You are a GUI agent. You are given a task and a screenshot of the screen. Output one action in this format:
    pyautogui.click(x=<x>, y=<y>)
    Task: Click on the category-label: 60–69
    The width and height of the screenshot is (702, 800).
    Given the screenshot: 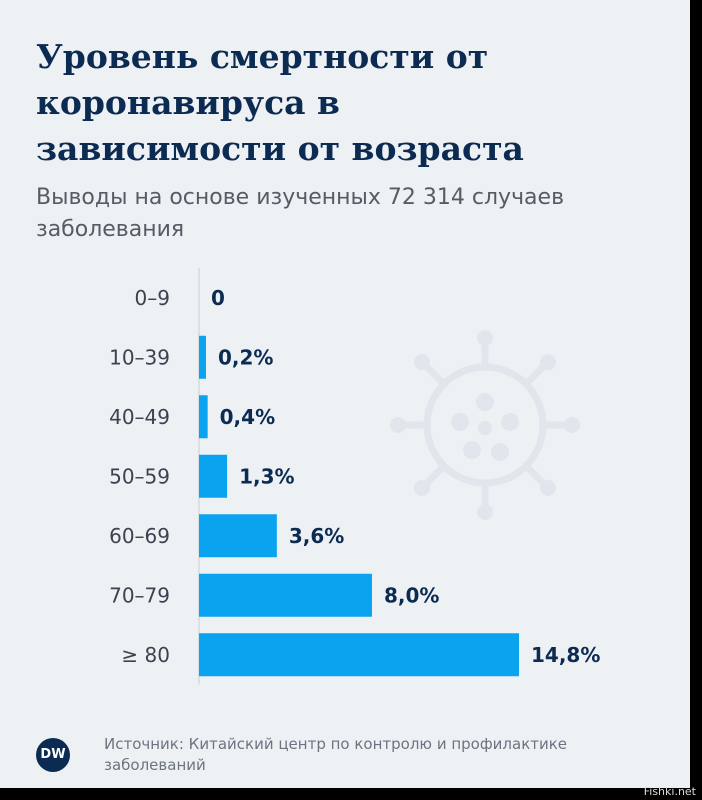 What is the action you would take?
    pyautogui.click(x=139, y=536)
    